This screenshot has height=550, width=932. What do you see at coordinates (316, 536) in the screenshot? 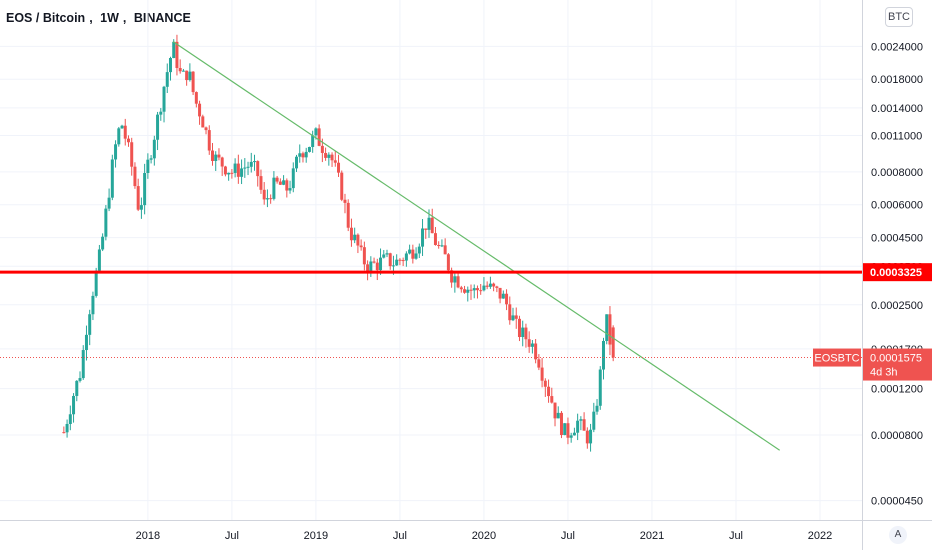
I see `x-tick-label: 2019` at bounding box center [316, 536].